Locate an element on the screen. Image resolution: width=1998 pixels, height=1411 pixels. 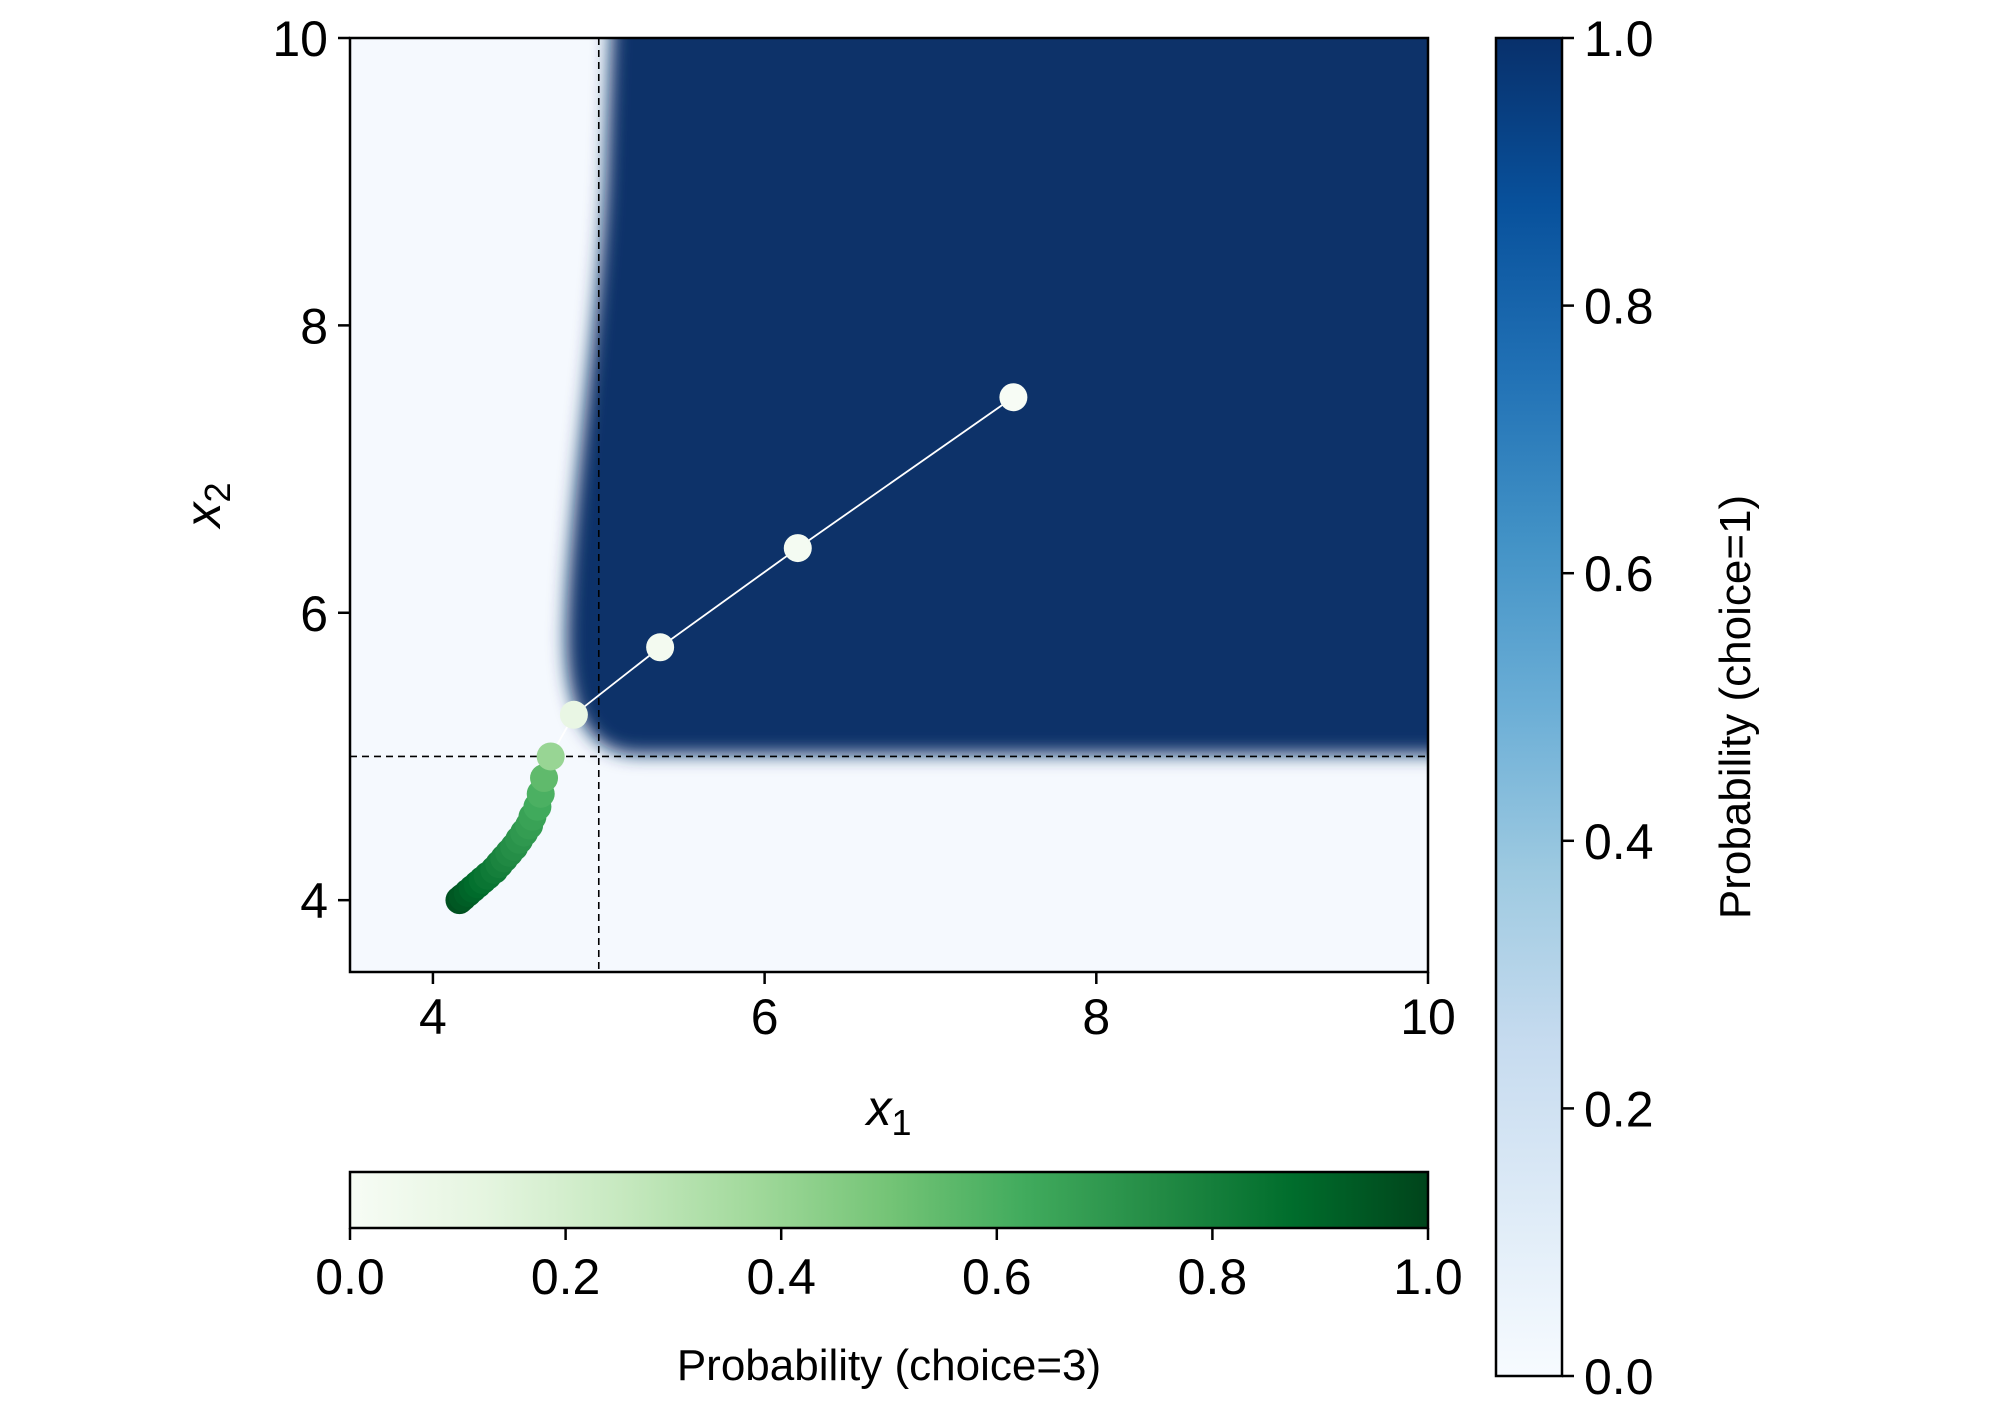
colorbar-choice-3-tick-label: 0.4 is located at coordinates (781, 1277).